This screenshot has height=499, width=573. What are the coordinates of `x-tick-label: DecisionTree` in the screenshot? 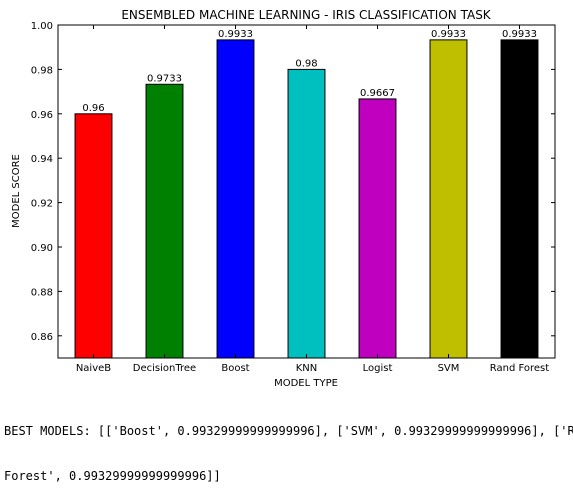 It's located at (164, 368).